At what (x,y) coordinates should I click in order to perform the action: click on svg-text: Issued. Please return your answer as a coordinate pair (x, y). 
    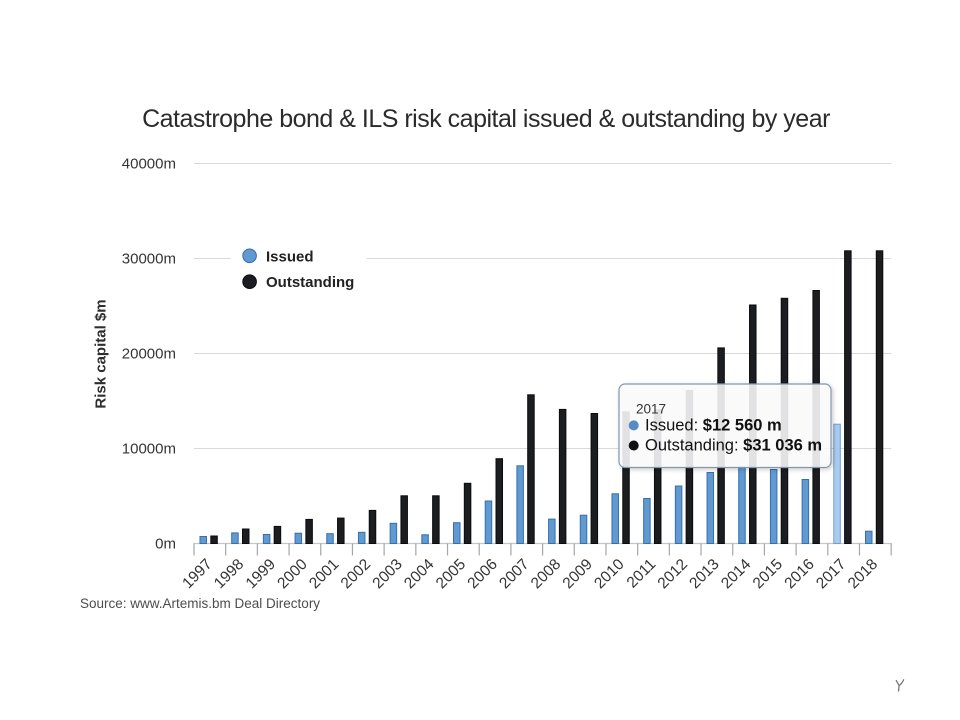
    Looking at the image, I should click on (290, 256).